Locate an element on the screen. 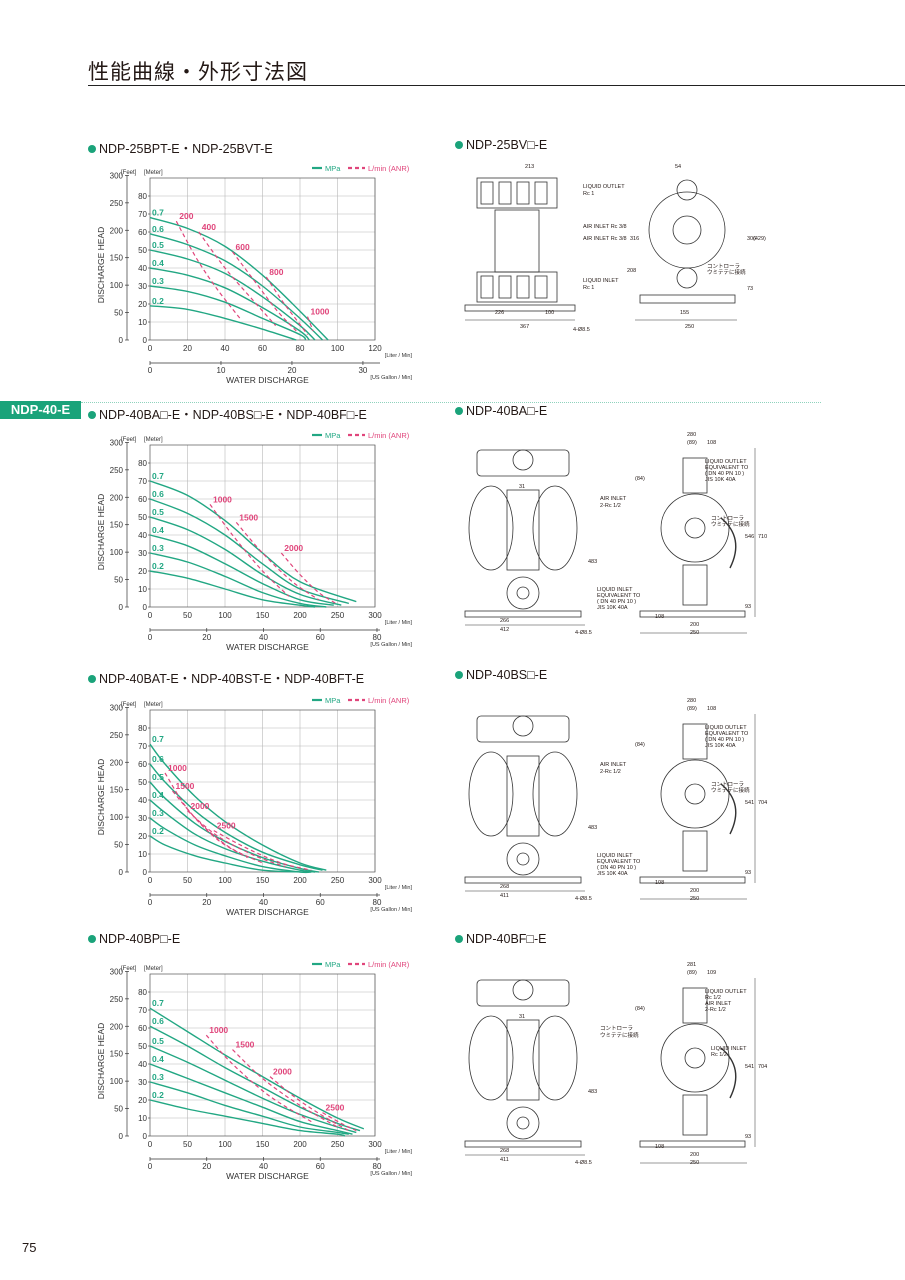 This screenshot has width=905, height=1280. pressure-label: 0.6 is located at coordinates (158, 1021).